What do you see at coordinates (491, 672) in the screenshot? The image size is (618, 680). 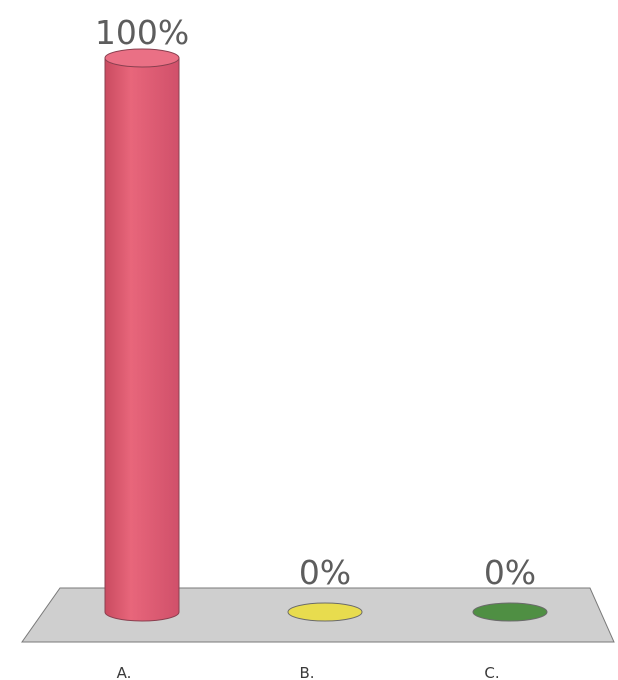 I see `category-label-c: C.` at bounding box center [491, 672].